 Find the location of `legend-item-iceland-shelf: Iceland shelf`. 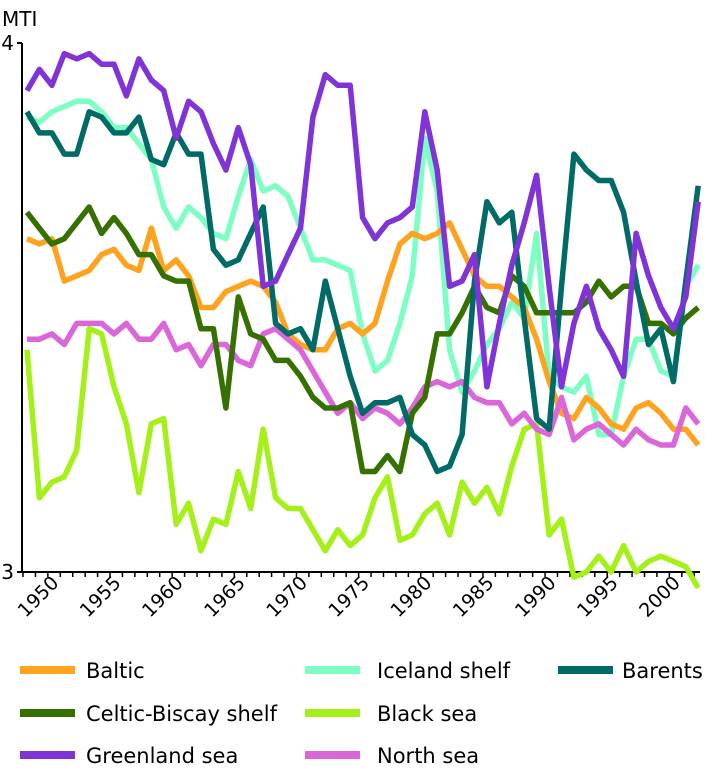

legend-item-iceland-shelf: Iceland shelf is located at coordinates (408, 671).